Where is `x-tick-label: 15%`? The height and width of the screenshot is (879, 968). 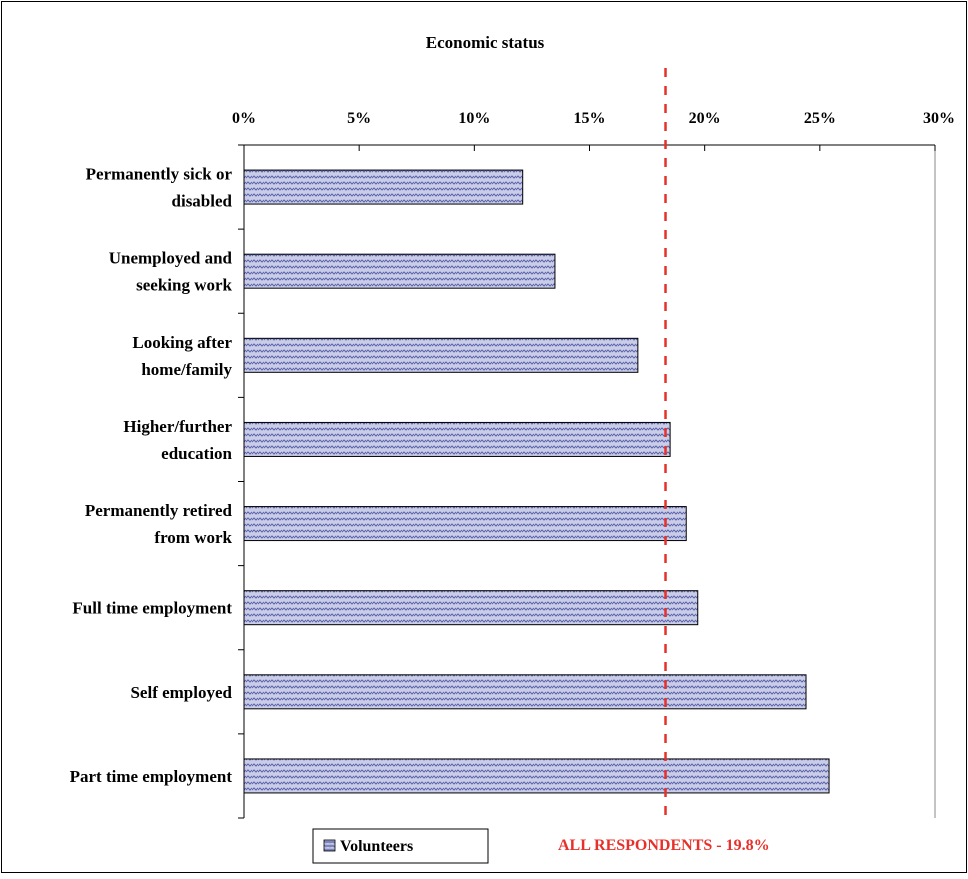
x-tick-label: 15% is located at coordinates (590, 118).